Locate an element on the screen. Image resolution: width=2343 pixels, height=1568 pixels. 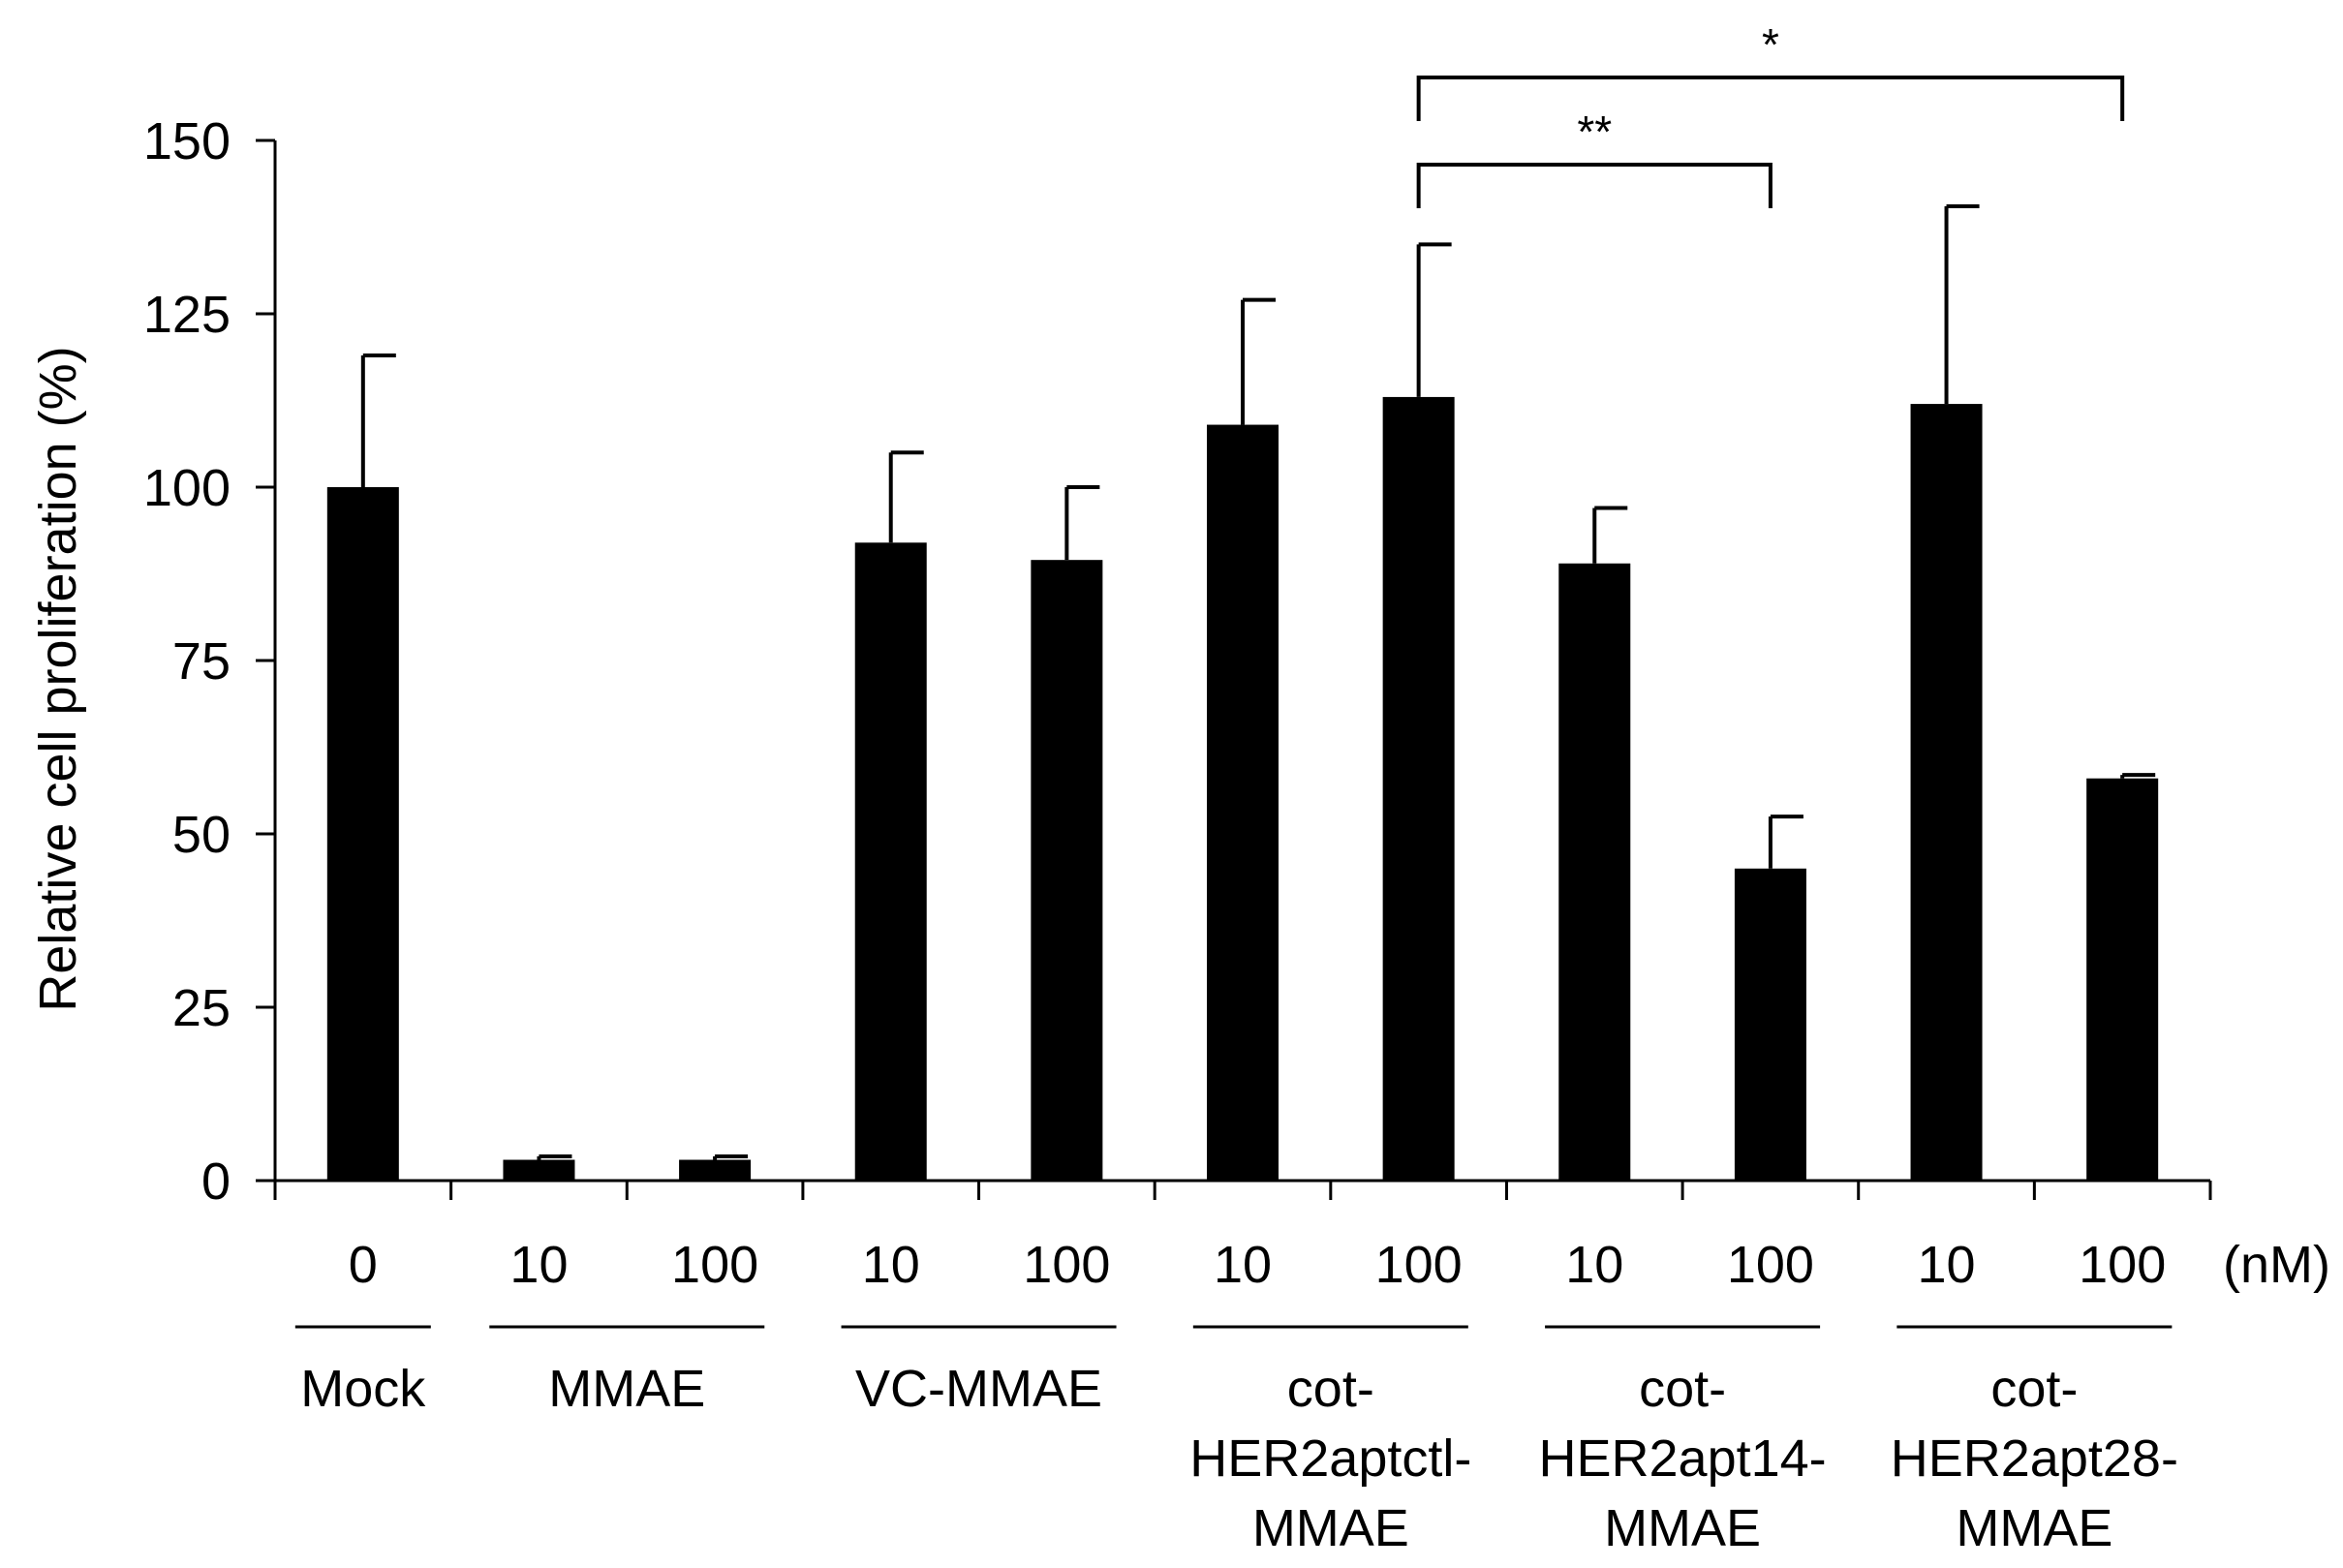
y-tick-label: 125 is located at coordinates (187, 315).